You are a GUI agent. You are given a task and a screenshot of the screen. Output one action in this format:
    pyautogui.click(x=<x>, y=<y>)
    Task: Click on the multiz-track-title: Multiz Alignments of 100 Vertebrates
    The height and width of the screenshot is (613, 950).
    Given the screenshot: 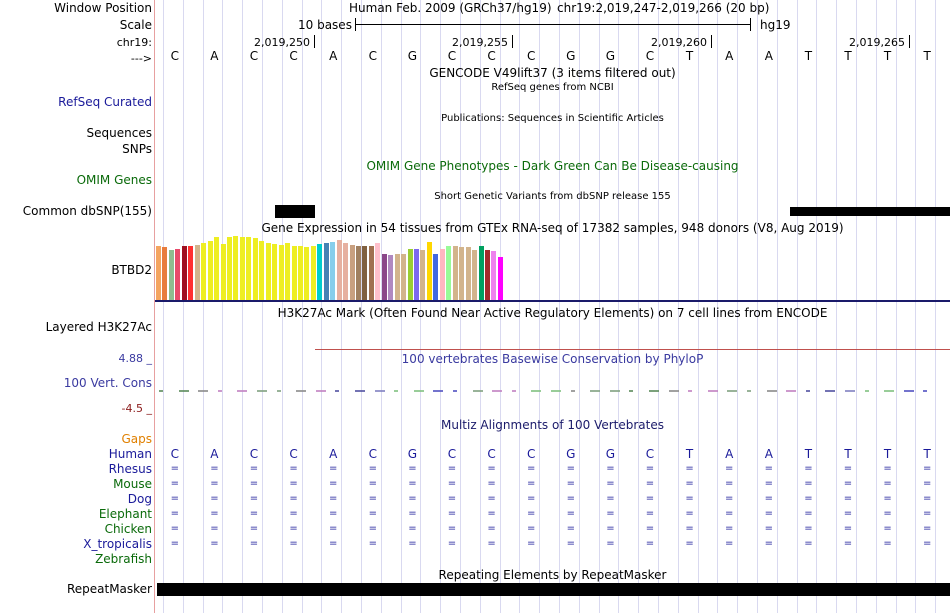 What is the action you would take?
    pyautogui.click(x=552, y=425)
    